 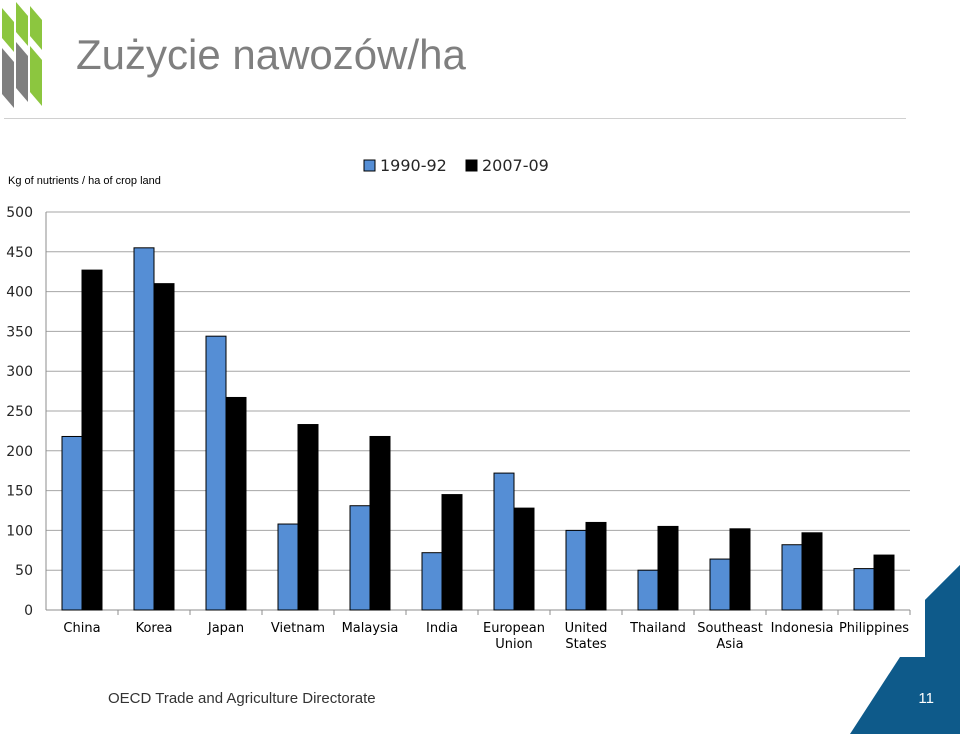 What do you see at coordinates (19, 293) in the screenshot?
I see `y-tick-label: 400` at bounding box center [19, 293].